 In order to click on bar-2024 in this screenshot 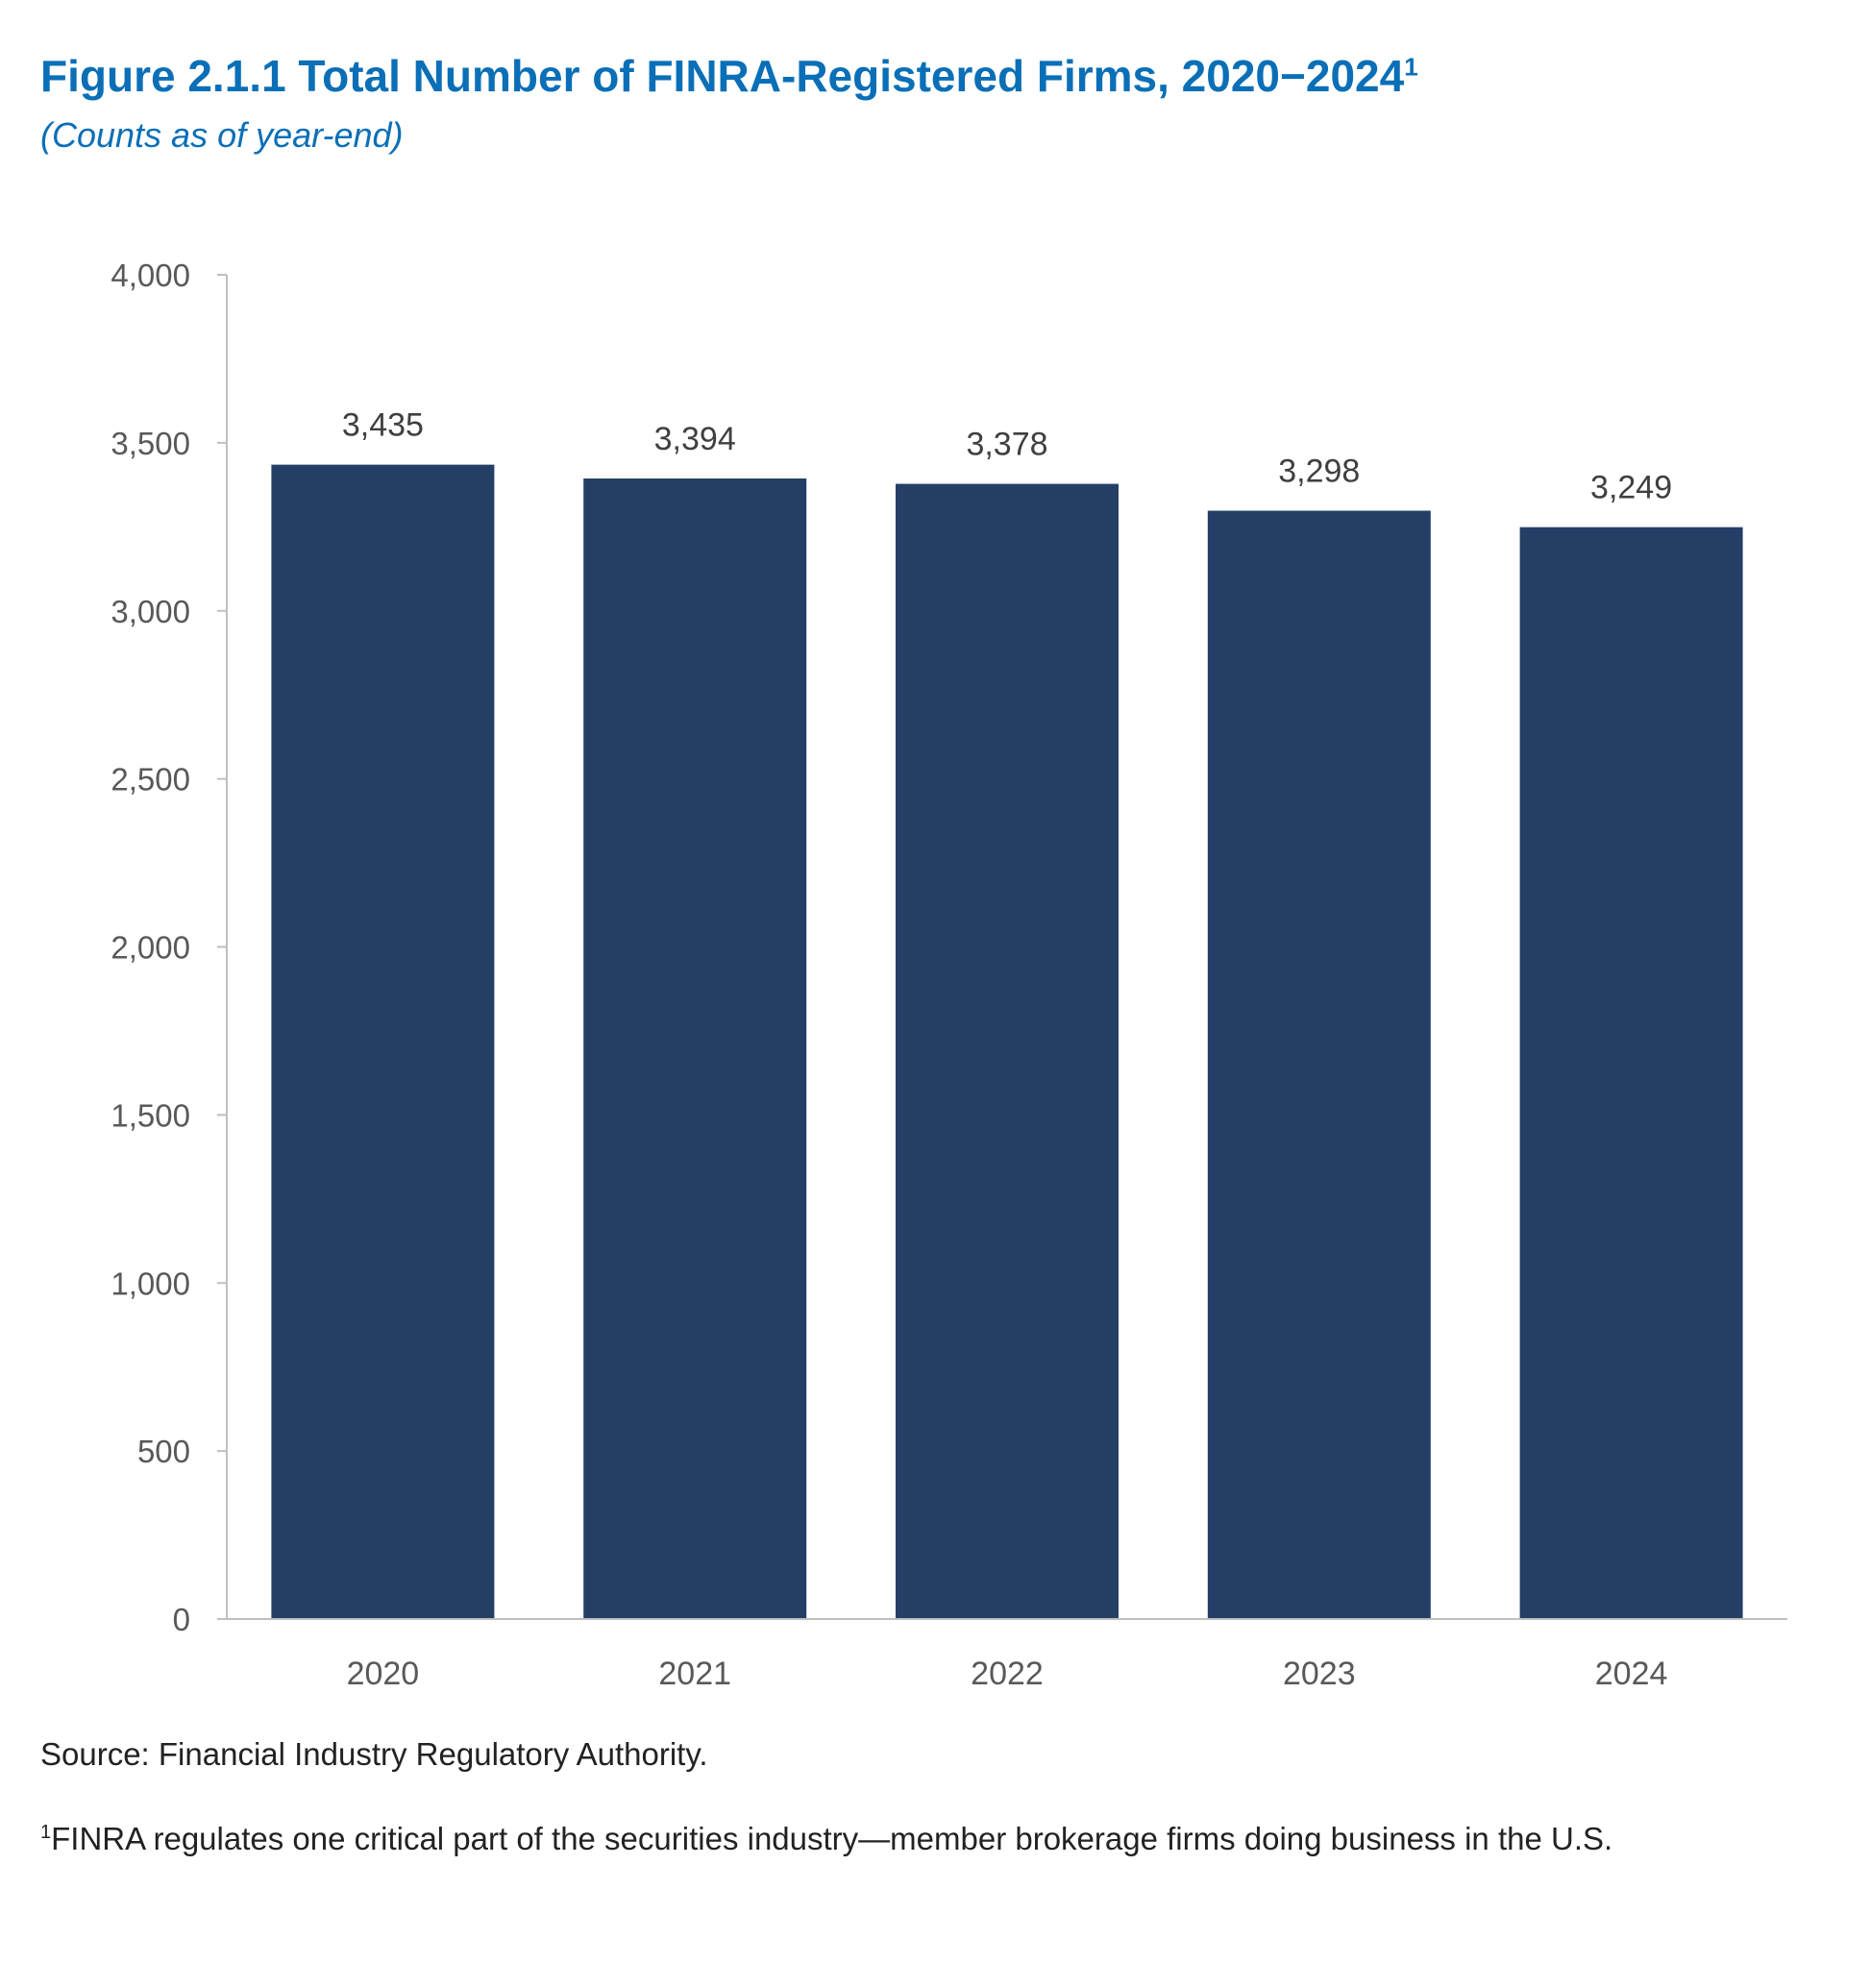, I will do `click(1631, 1073)`.